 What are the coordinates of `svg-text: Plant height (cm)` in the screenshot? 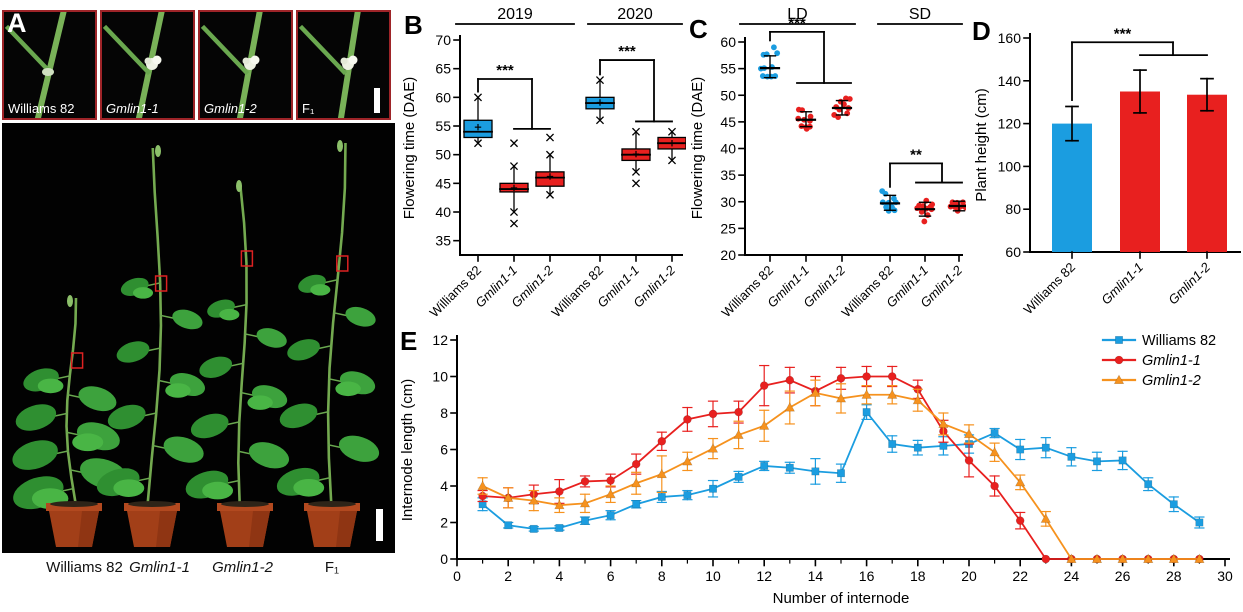 It's located at (981, 144).